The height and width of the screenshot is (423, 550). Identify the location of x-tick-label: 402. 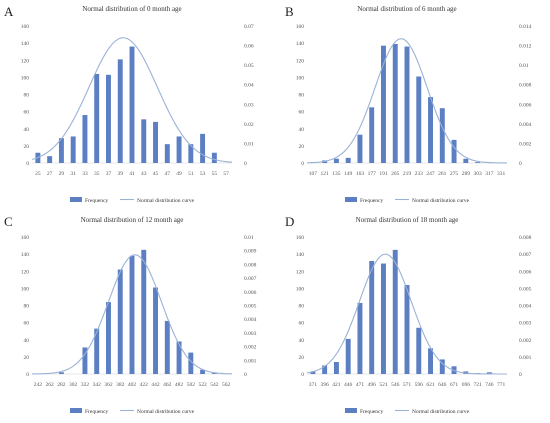
(132, 385).